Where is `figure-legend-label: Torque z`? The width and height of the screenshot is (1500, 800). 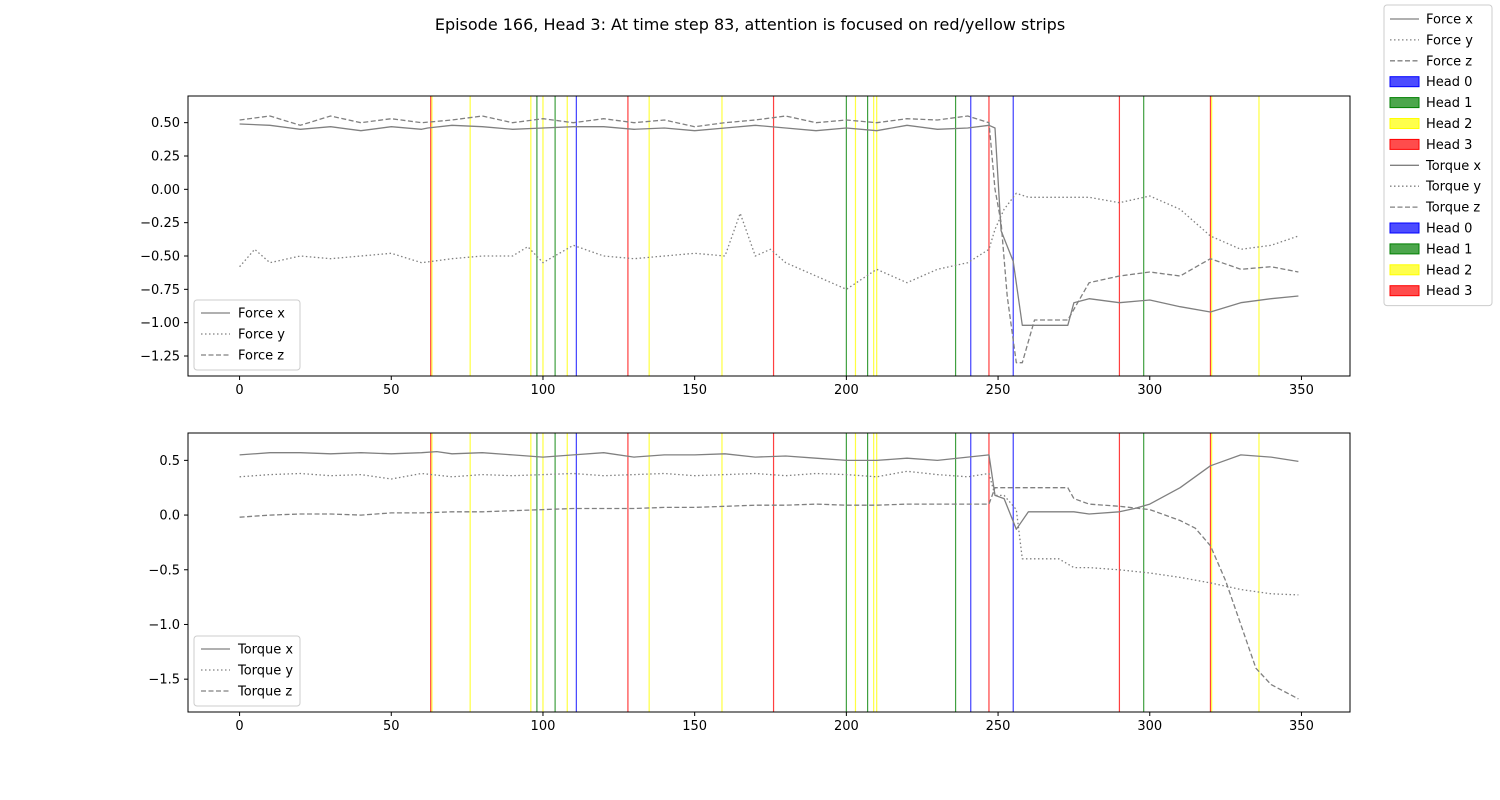
figure-legend-label: Torque z is located at coordinates (1452, 208).